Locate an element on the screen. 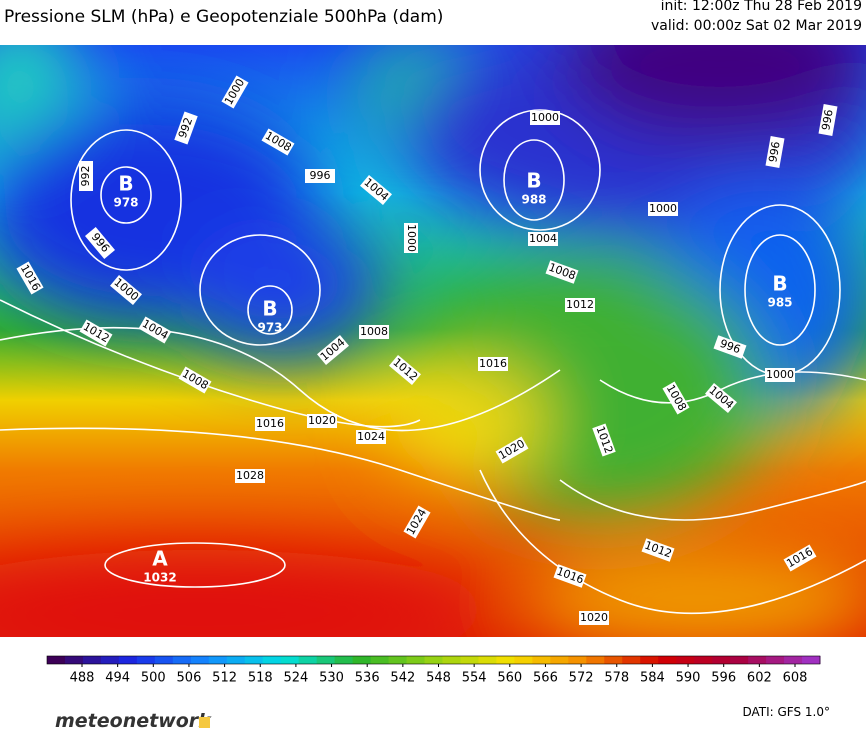  isobar-value: 1028 is located at coordinates (250, 475).